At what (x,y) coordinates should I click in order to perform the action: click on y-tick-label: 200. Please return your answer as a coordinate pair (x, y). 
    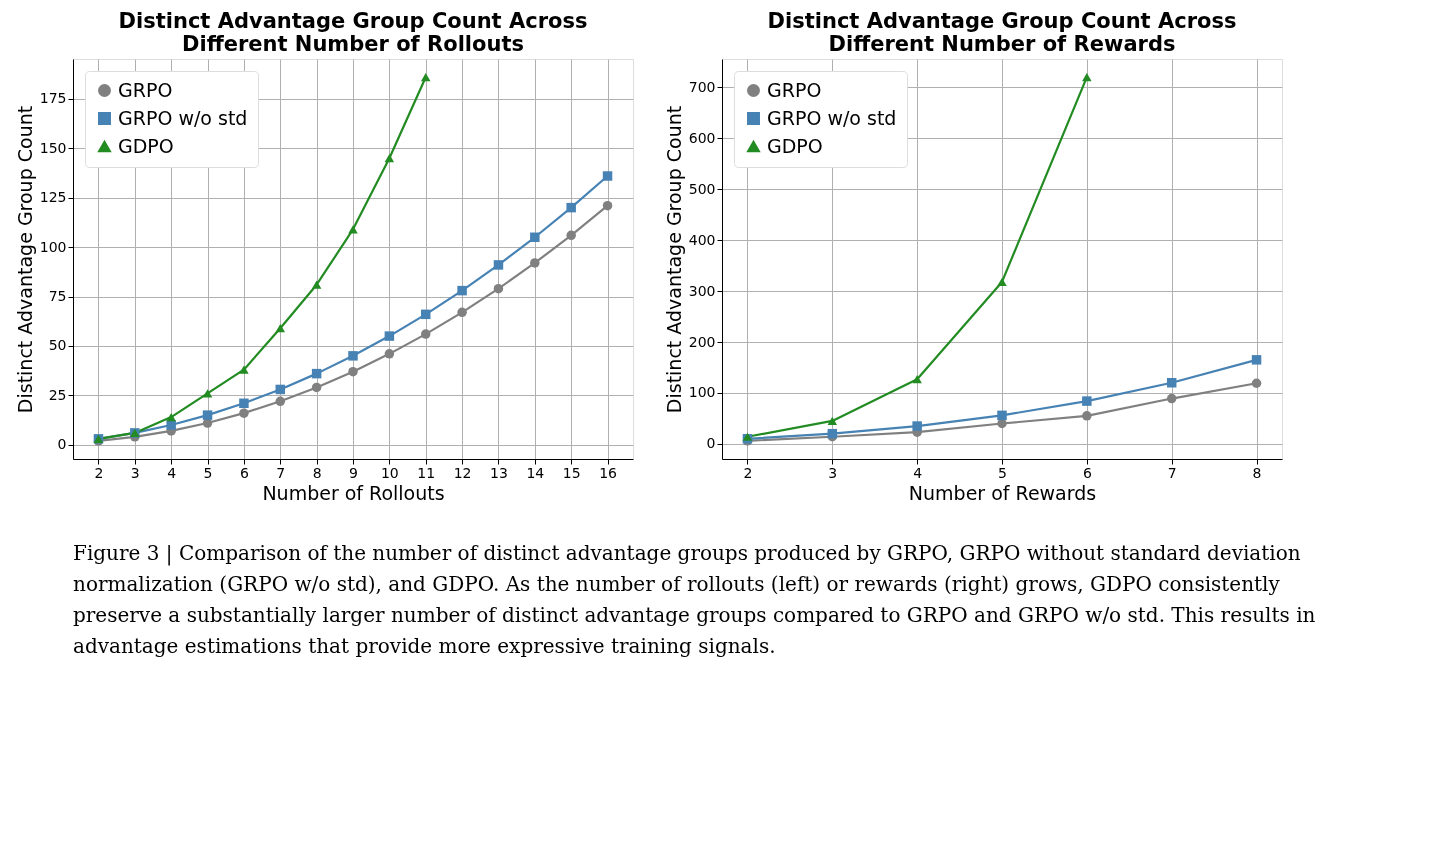
    Looking at the image, I should click on (702, 341).